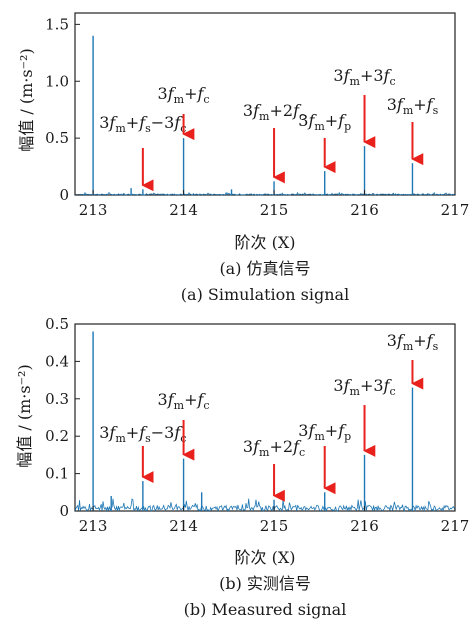  I want to click on ytick-label: 1.0, so click(57, 81).